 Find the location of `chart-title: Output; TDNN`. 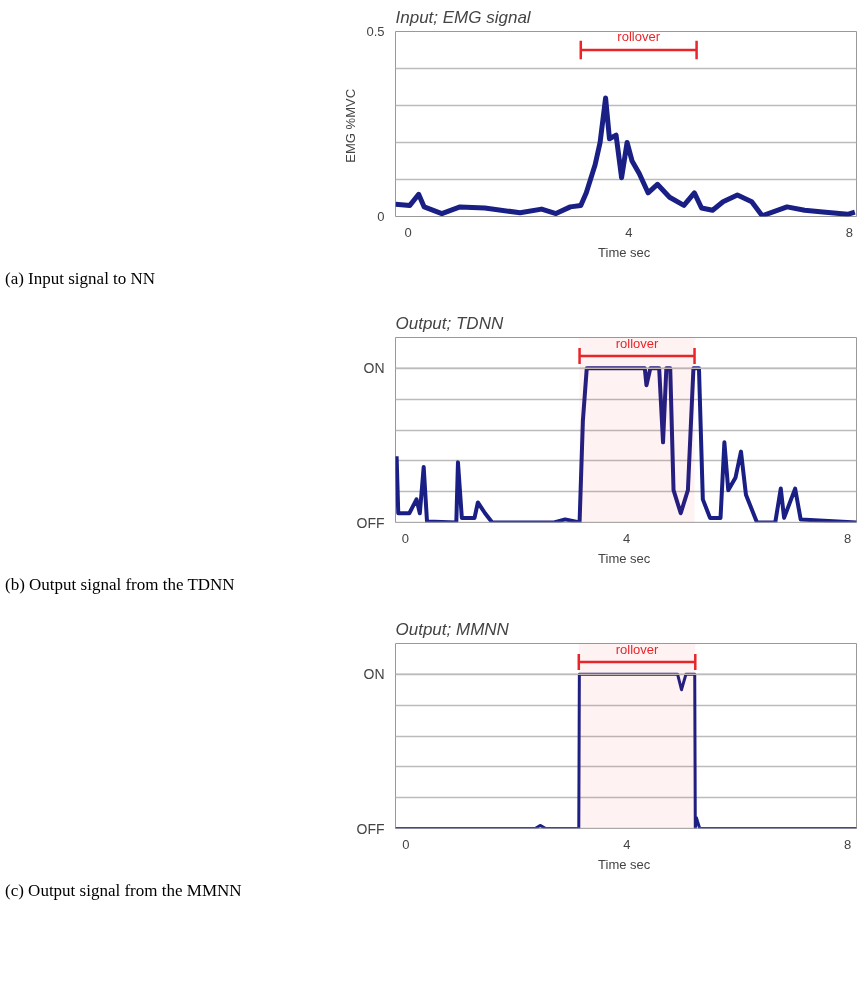

chart-title: Output; TDNN is located at coordinates (449, 323).